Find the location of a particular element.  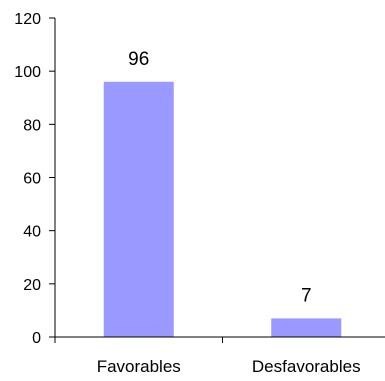

y-tick-label: 40 is located at coordinates (32, 232).